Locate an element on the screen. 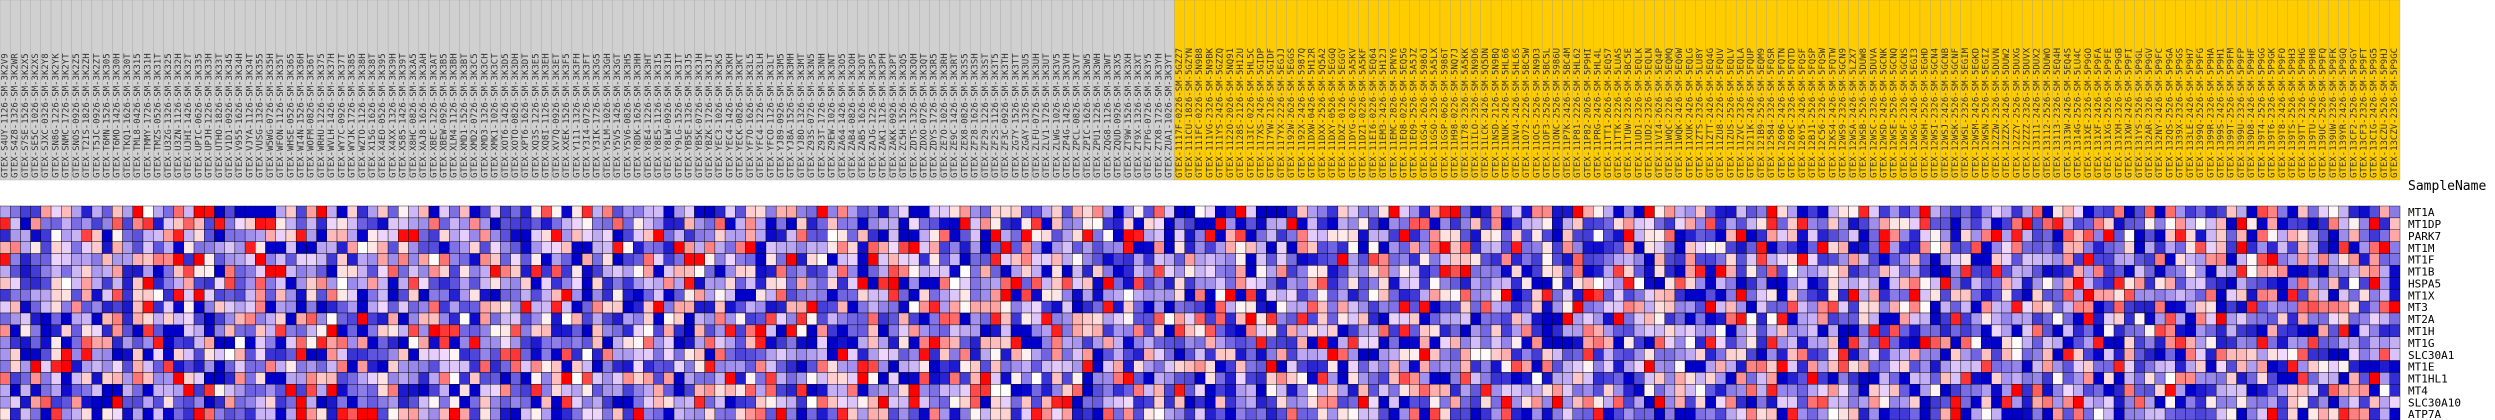 Image resolution: width=2495 pixels, height=420 pixels. column-label: GTEX-11ZUS-2526-SM-5EQLV is located at coordinates (1731, 112).